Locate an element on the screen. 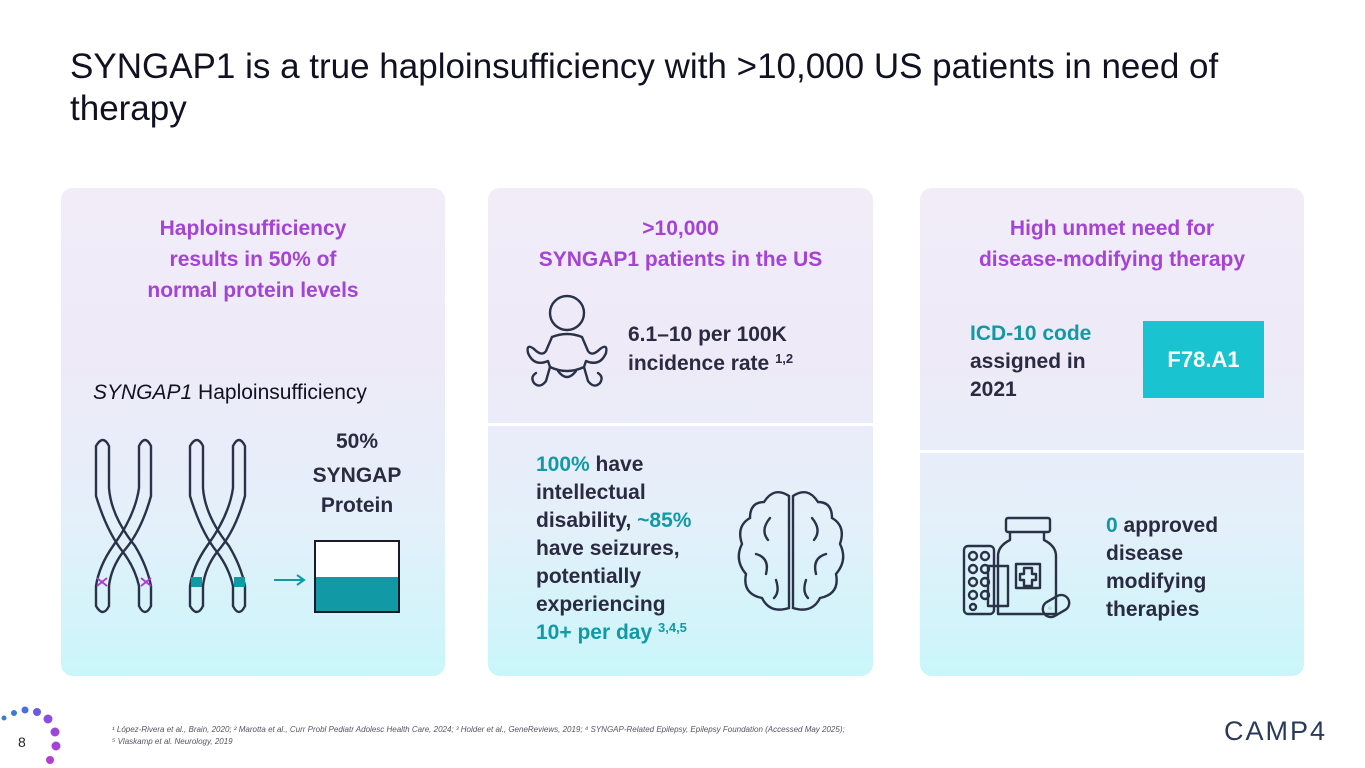  stat-refs: 3,4,5 is located at coordinates (672, 627).